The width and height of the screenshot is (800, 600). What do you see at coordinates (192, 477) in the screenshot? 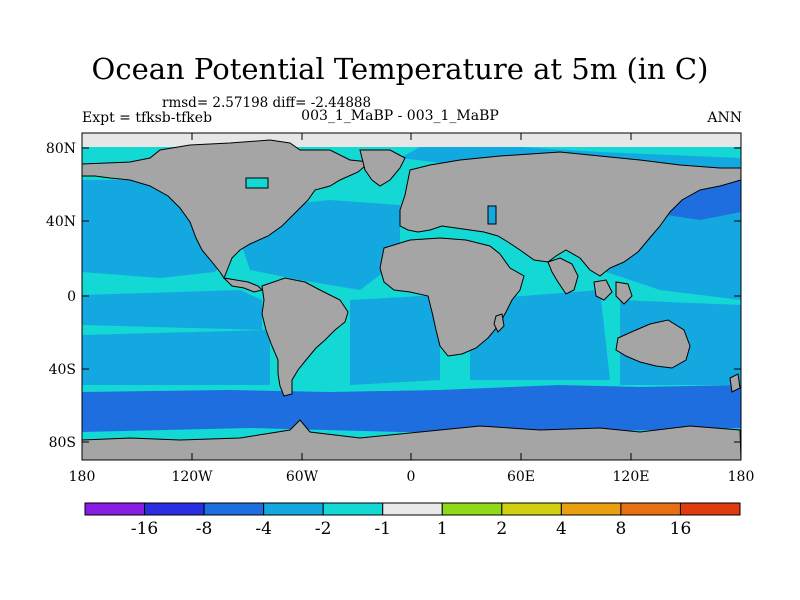
I see `lon-label: 120W` at bounding box center [192, 477].